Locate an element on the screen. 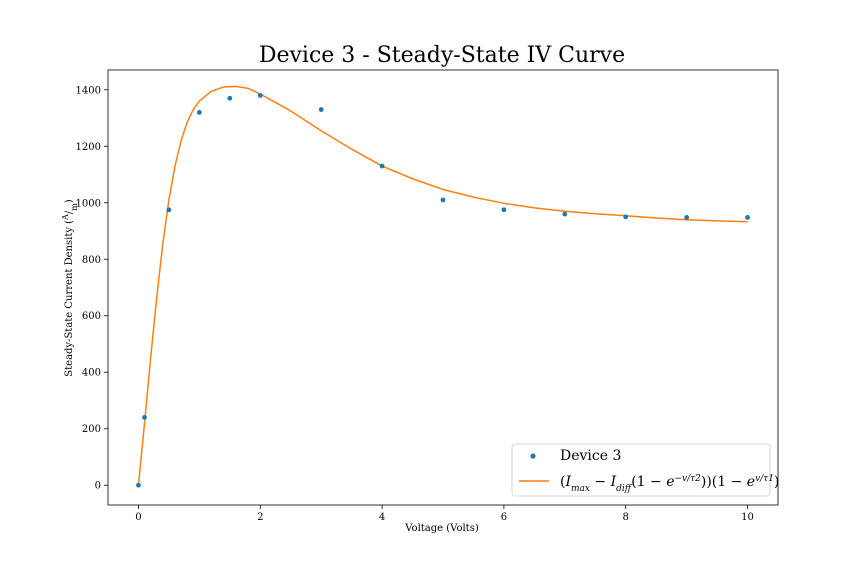 This screenshot has height=576, width=864. y-axis-ticks: 0 200 400 600 800 1000 1200 1400 is located at coordinates (92, 288).